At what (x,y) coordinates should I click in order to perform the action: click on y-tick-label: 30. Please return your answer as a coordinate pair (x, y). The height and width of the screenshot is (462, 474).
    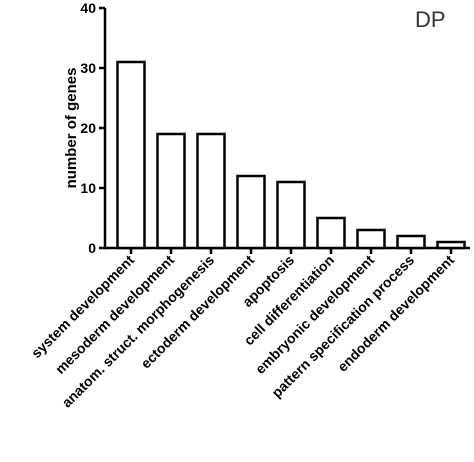
    Looking at the image, I should click on (88, 68).